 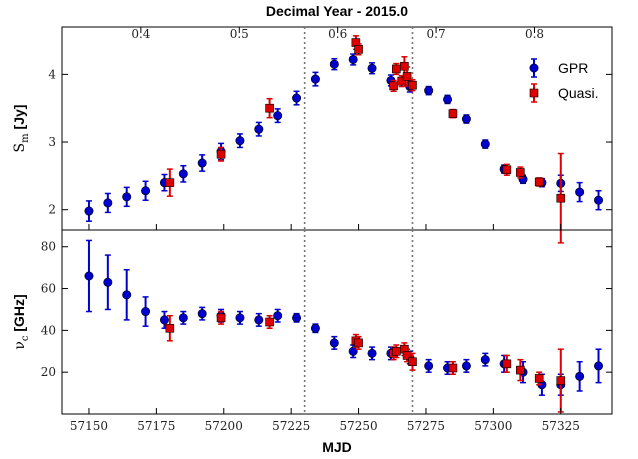 What do you see at coordinates (19, 119) in the screenshot?
I see `y-axis-title-unit: [Jy]` at bounding box center [19, 119].